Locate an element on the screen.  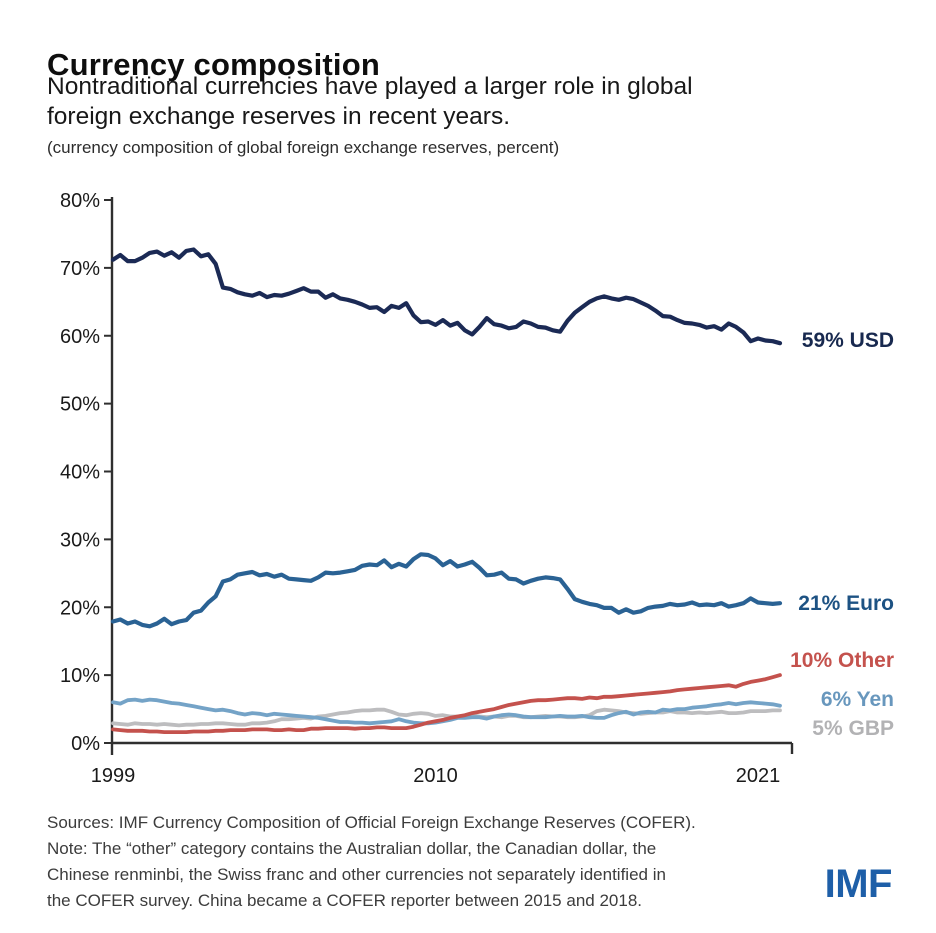
x-tick-label: 2010 is located at coordinates (435, 776).